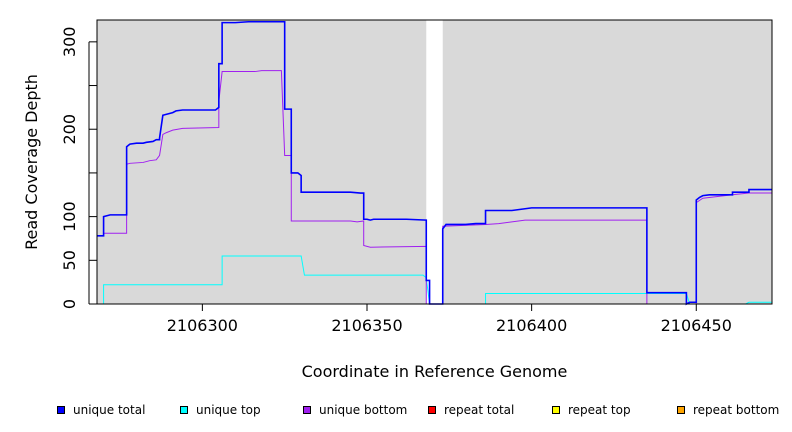  I want to click on legend-label: repeat top, so click(599, 410).